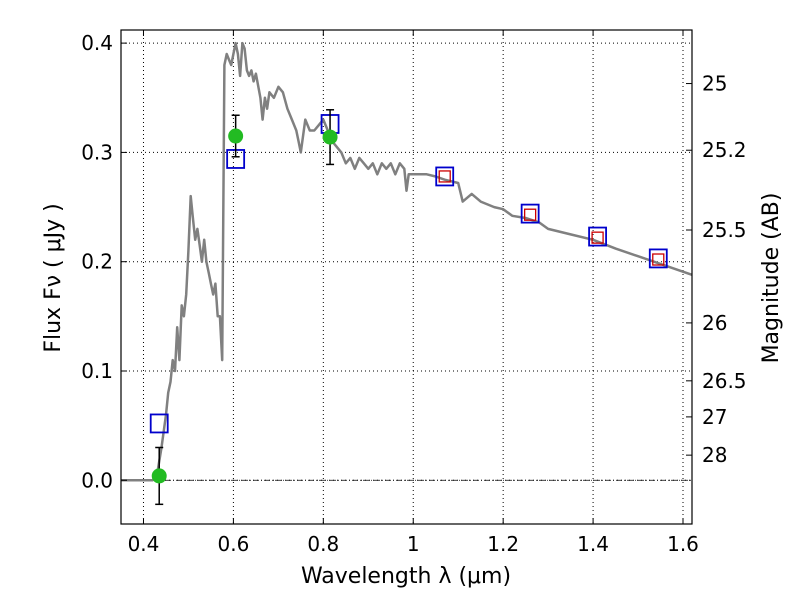 This screenshot has width=800, height=600. I want to click on x-axis-label: Wavelength λ (μm), so click(406, 576).